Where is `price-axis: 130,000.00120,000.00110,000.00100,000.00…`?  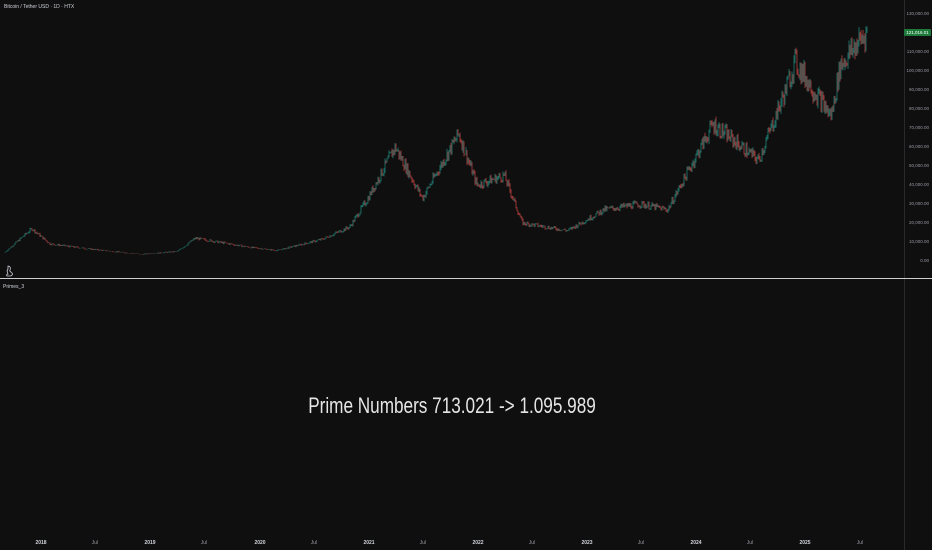
price-axis: 130,000.00120,000.00110,000.00100,000.00… is located at coordinates (918, 139).